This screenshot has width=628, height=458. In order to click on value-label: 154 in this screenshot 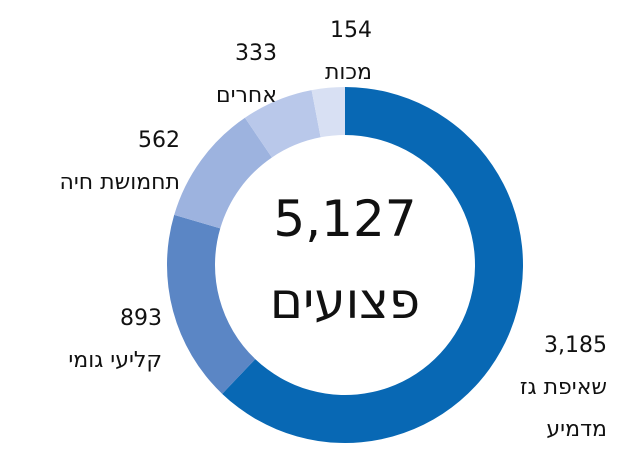, I will do `click(351, 30)`.